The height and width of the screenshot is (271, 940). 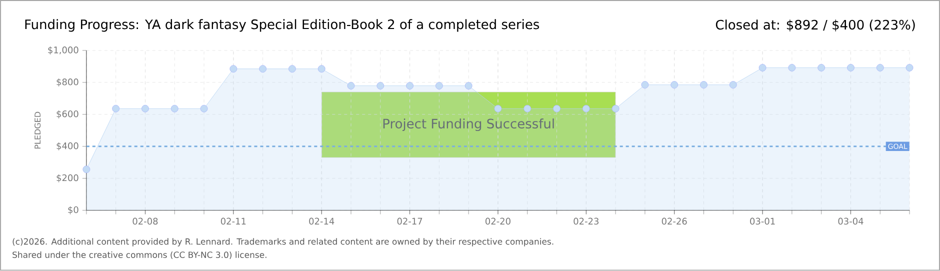 I want to click on text: (c)2026. Additional content provided by R. Lennard. Trademarks and related content are owned by their respective companies., so click(x=283, y=242).